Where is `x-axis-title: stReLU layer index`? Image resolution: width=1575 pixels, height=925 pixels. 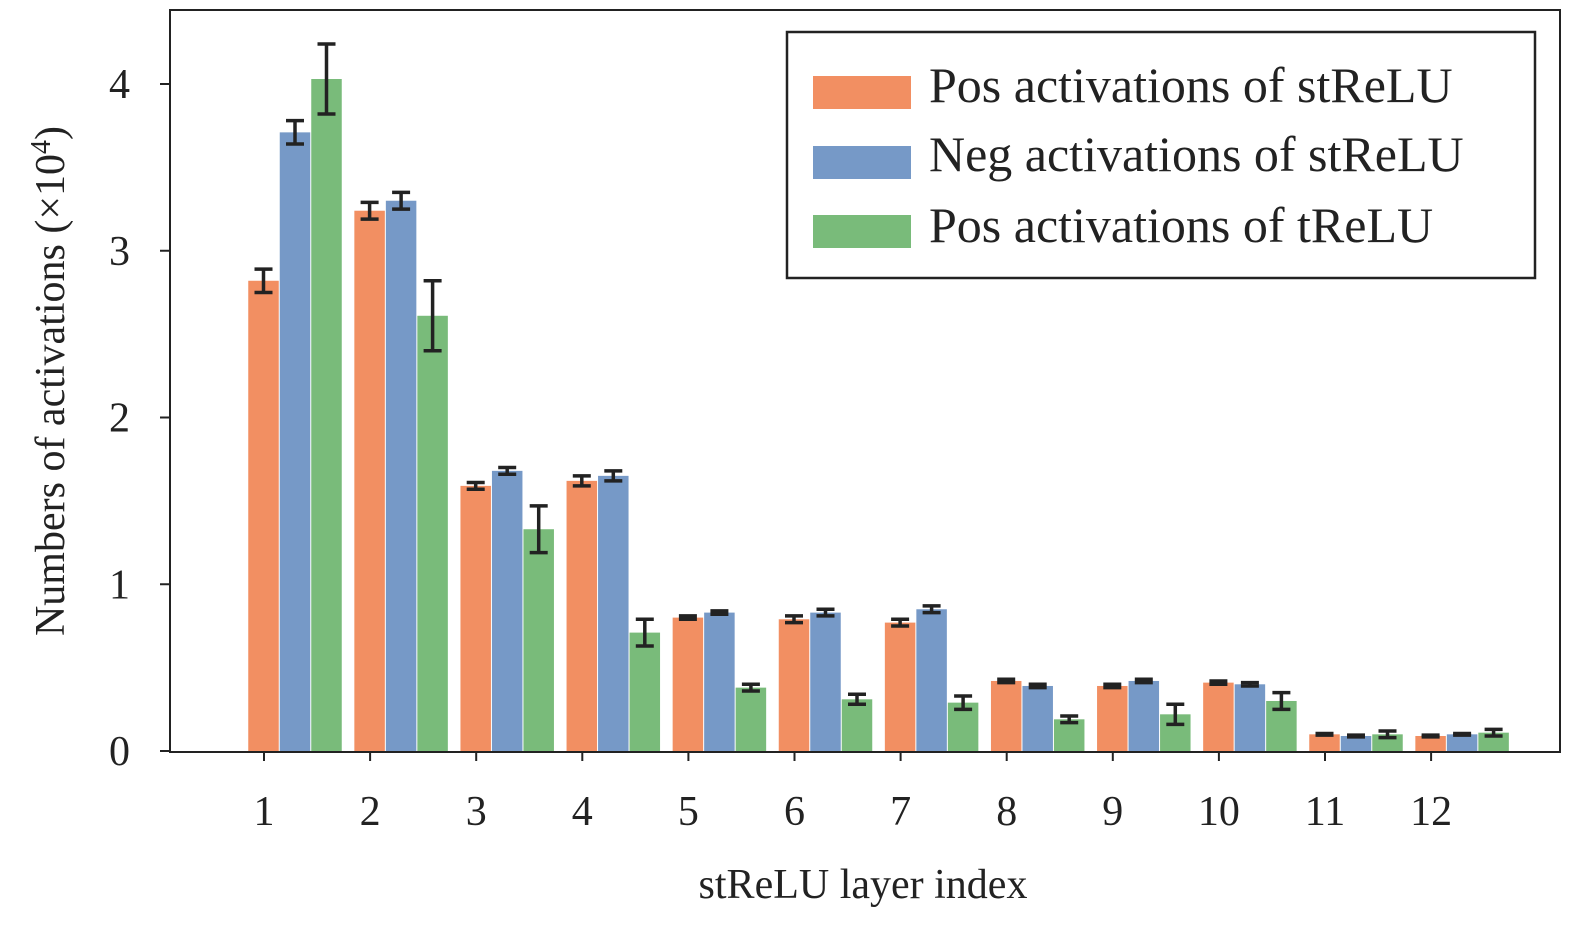
x-axis-title: stReLU layer index is located at coordinates (863, 885).